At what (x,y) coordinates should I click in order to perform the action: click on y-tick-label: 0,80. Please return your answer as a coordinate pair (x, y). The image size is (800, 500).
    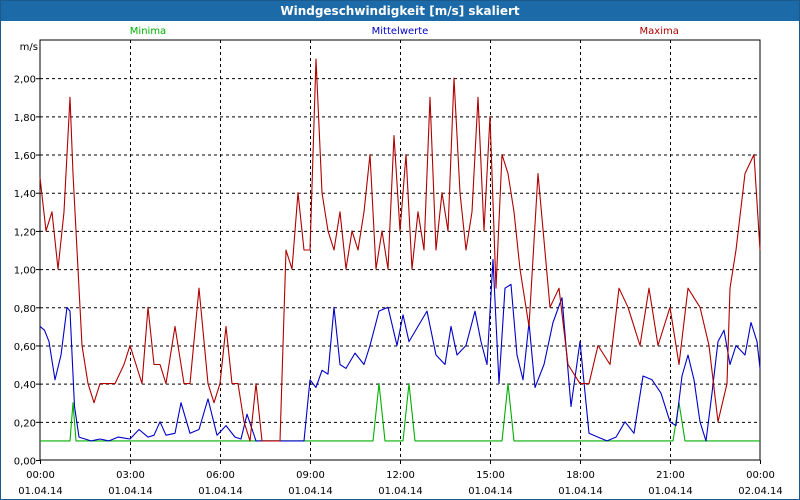
    Looking at the image, I should click on (25, 309).